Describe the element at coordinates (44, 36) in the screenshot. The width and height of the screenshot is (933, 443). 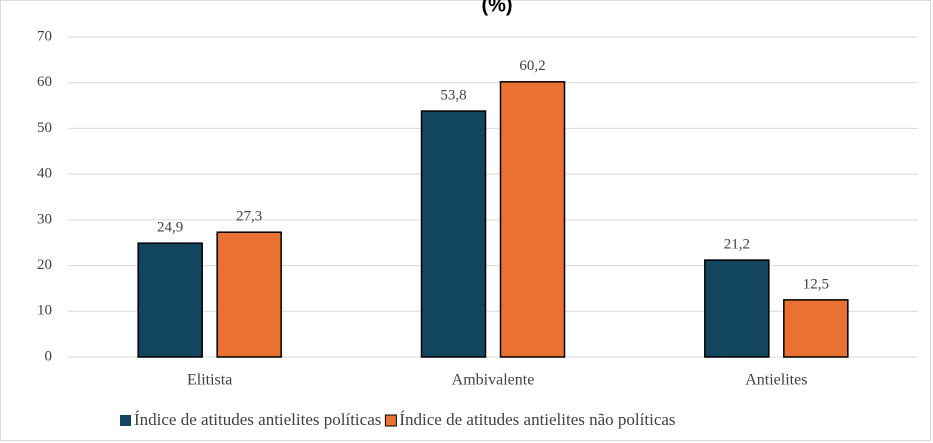
I see `y-tick-label: 70` at that location.